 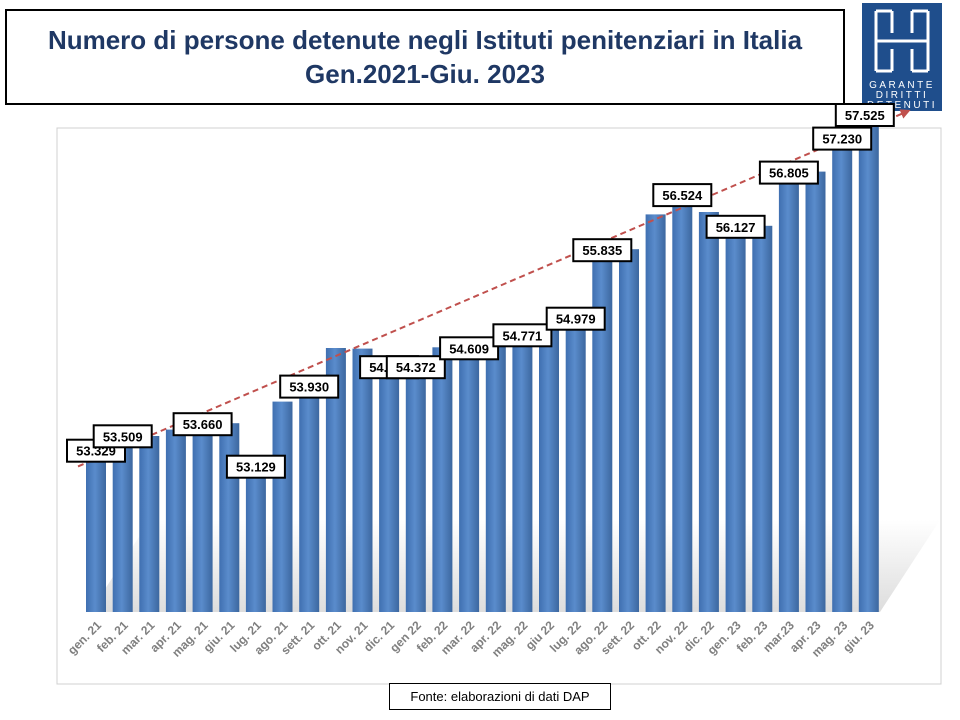 I want to click on data-label-24: 56.127, so click(x=735, y=226).